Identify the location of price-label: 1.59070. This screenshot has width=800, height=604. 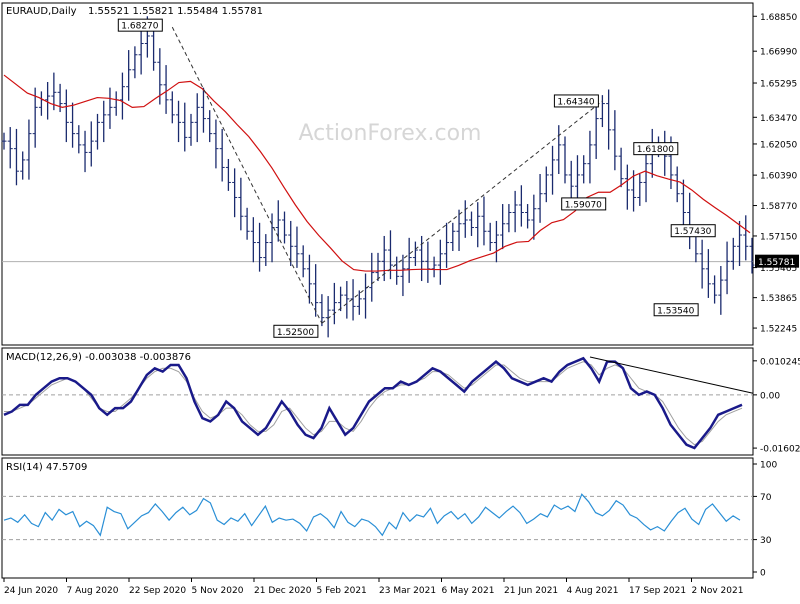
(583, 205).